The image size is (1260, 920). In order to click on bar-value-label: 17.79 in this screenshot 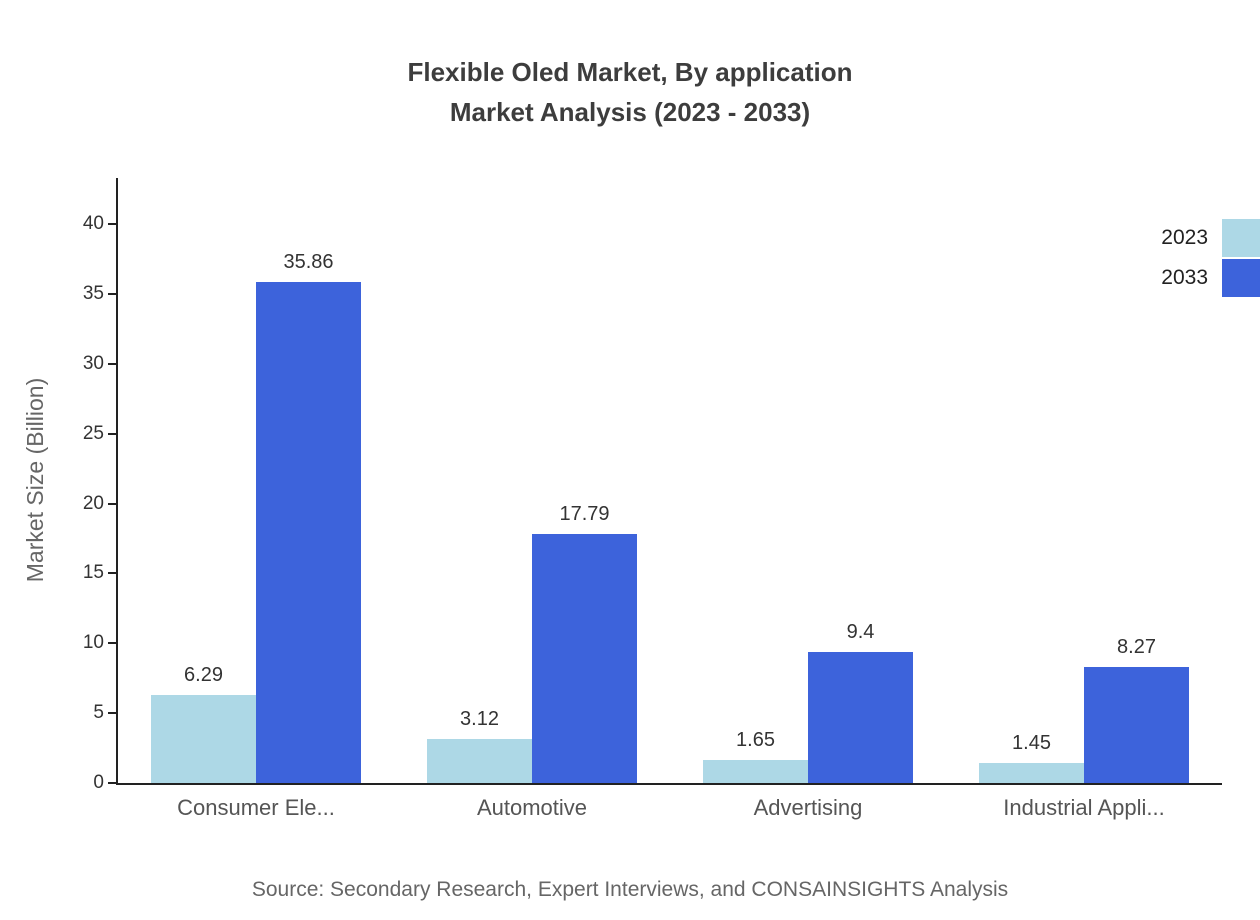, I will do `click(584, 514)`.